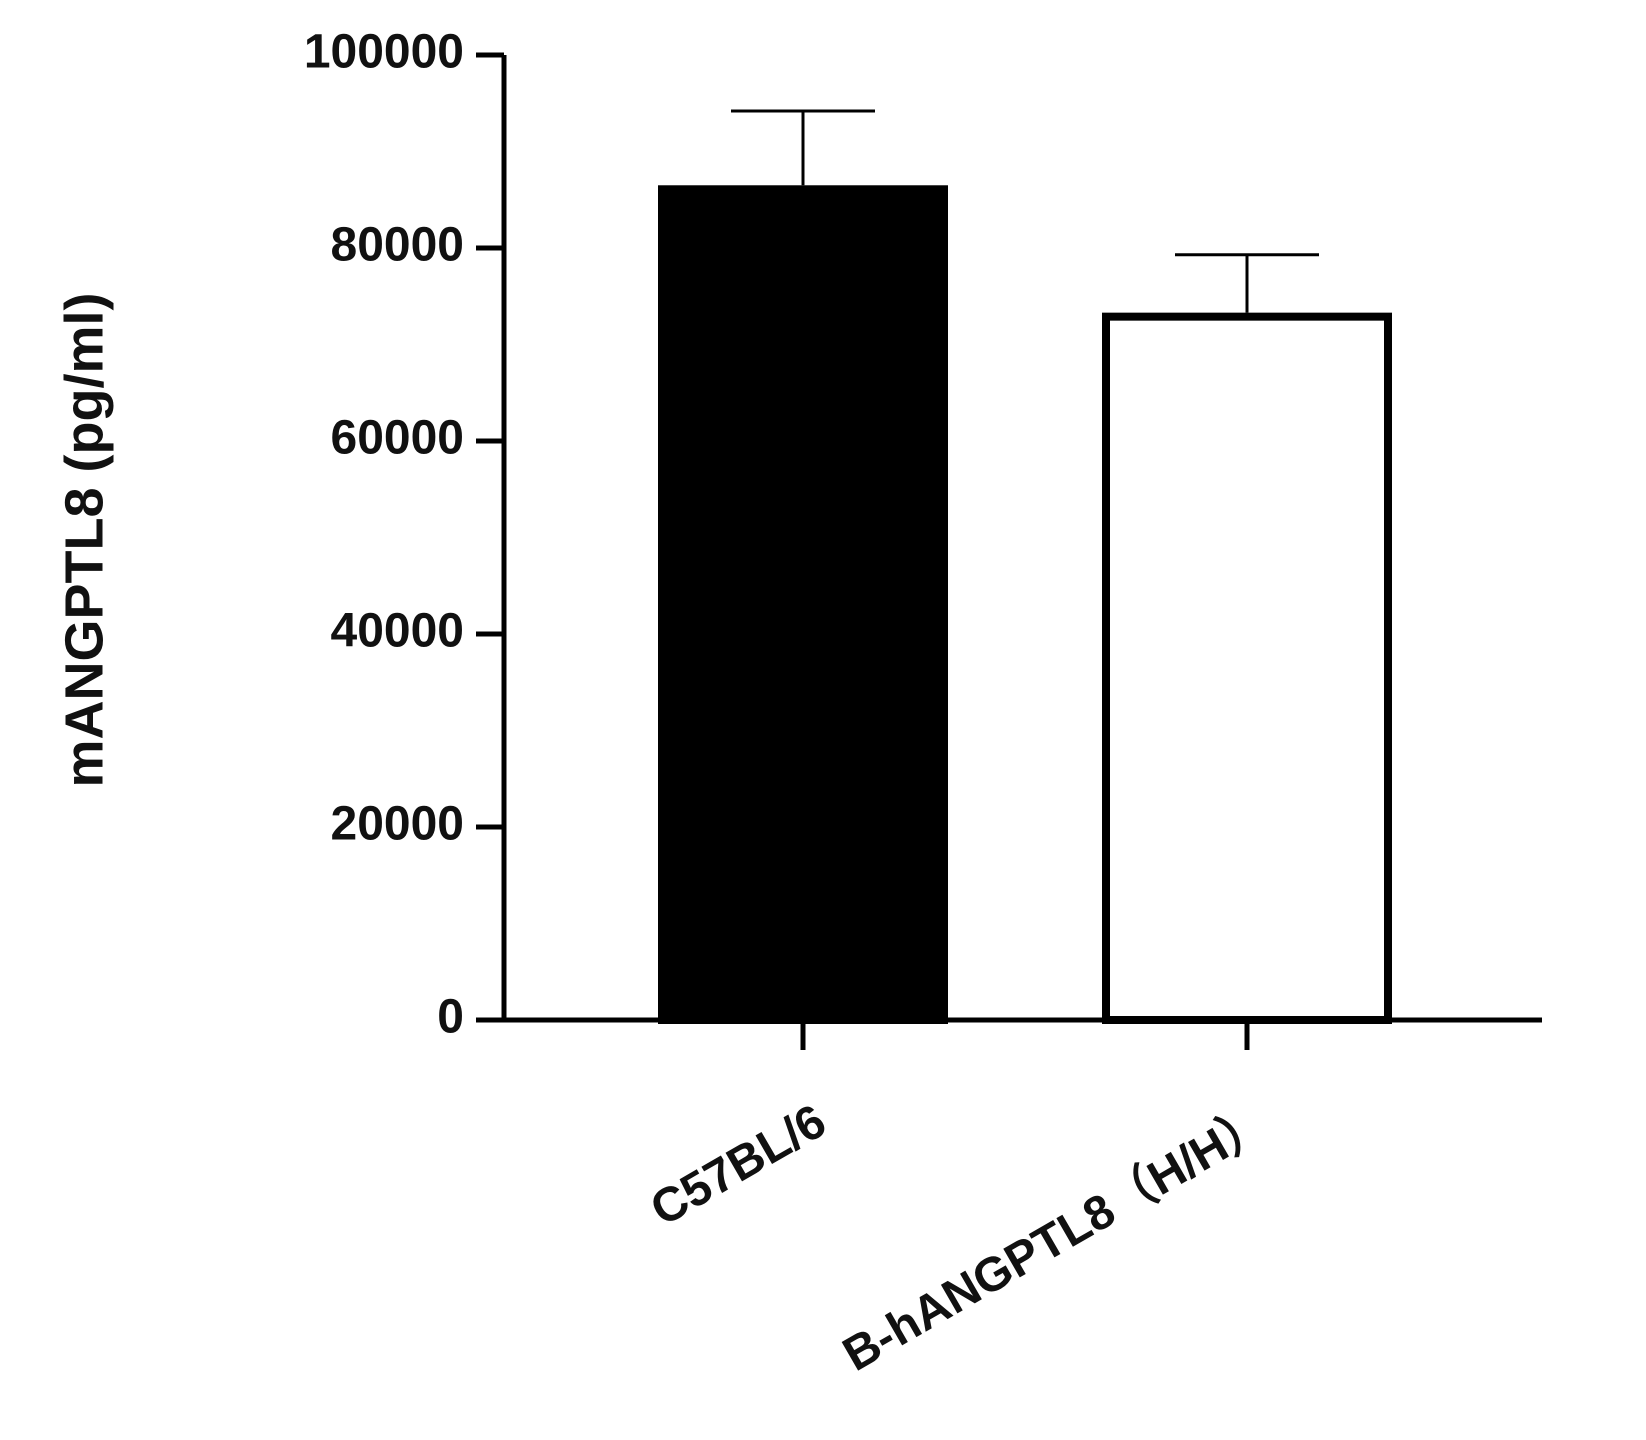  What do you see at coordinates (84, 540) in the screenshot?
I see `y-axis-label: mANGPTL8 (pg/ml)` at bounding box center [84, 540].